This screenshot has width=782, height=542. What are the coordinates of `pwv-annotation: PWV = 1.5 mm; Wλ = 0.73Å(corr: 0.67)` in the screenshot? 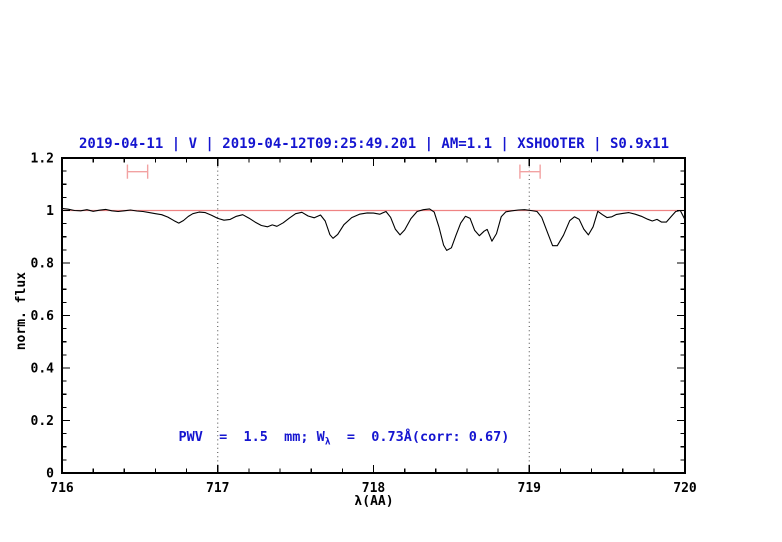 It's located at (328, 438).